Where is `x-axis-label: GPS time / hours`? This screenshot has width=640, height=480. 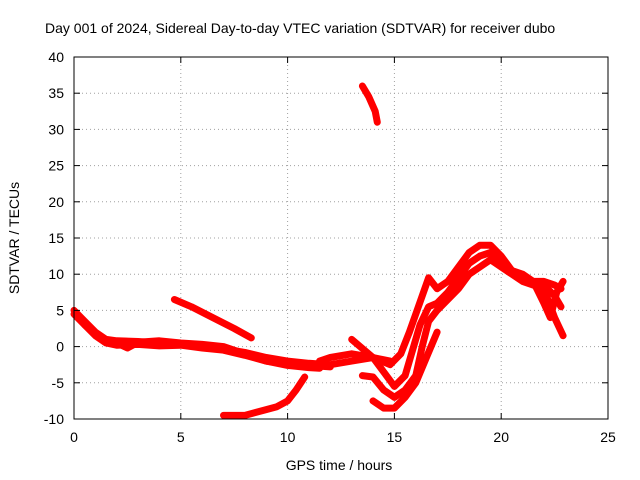 x-axis-label: GPS time / hours is located at coordinates (339, 465).